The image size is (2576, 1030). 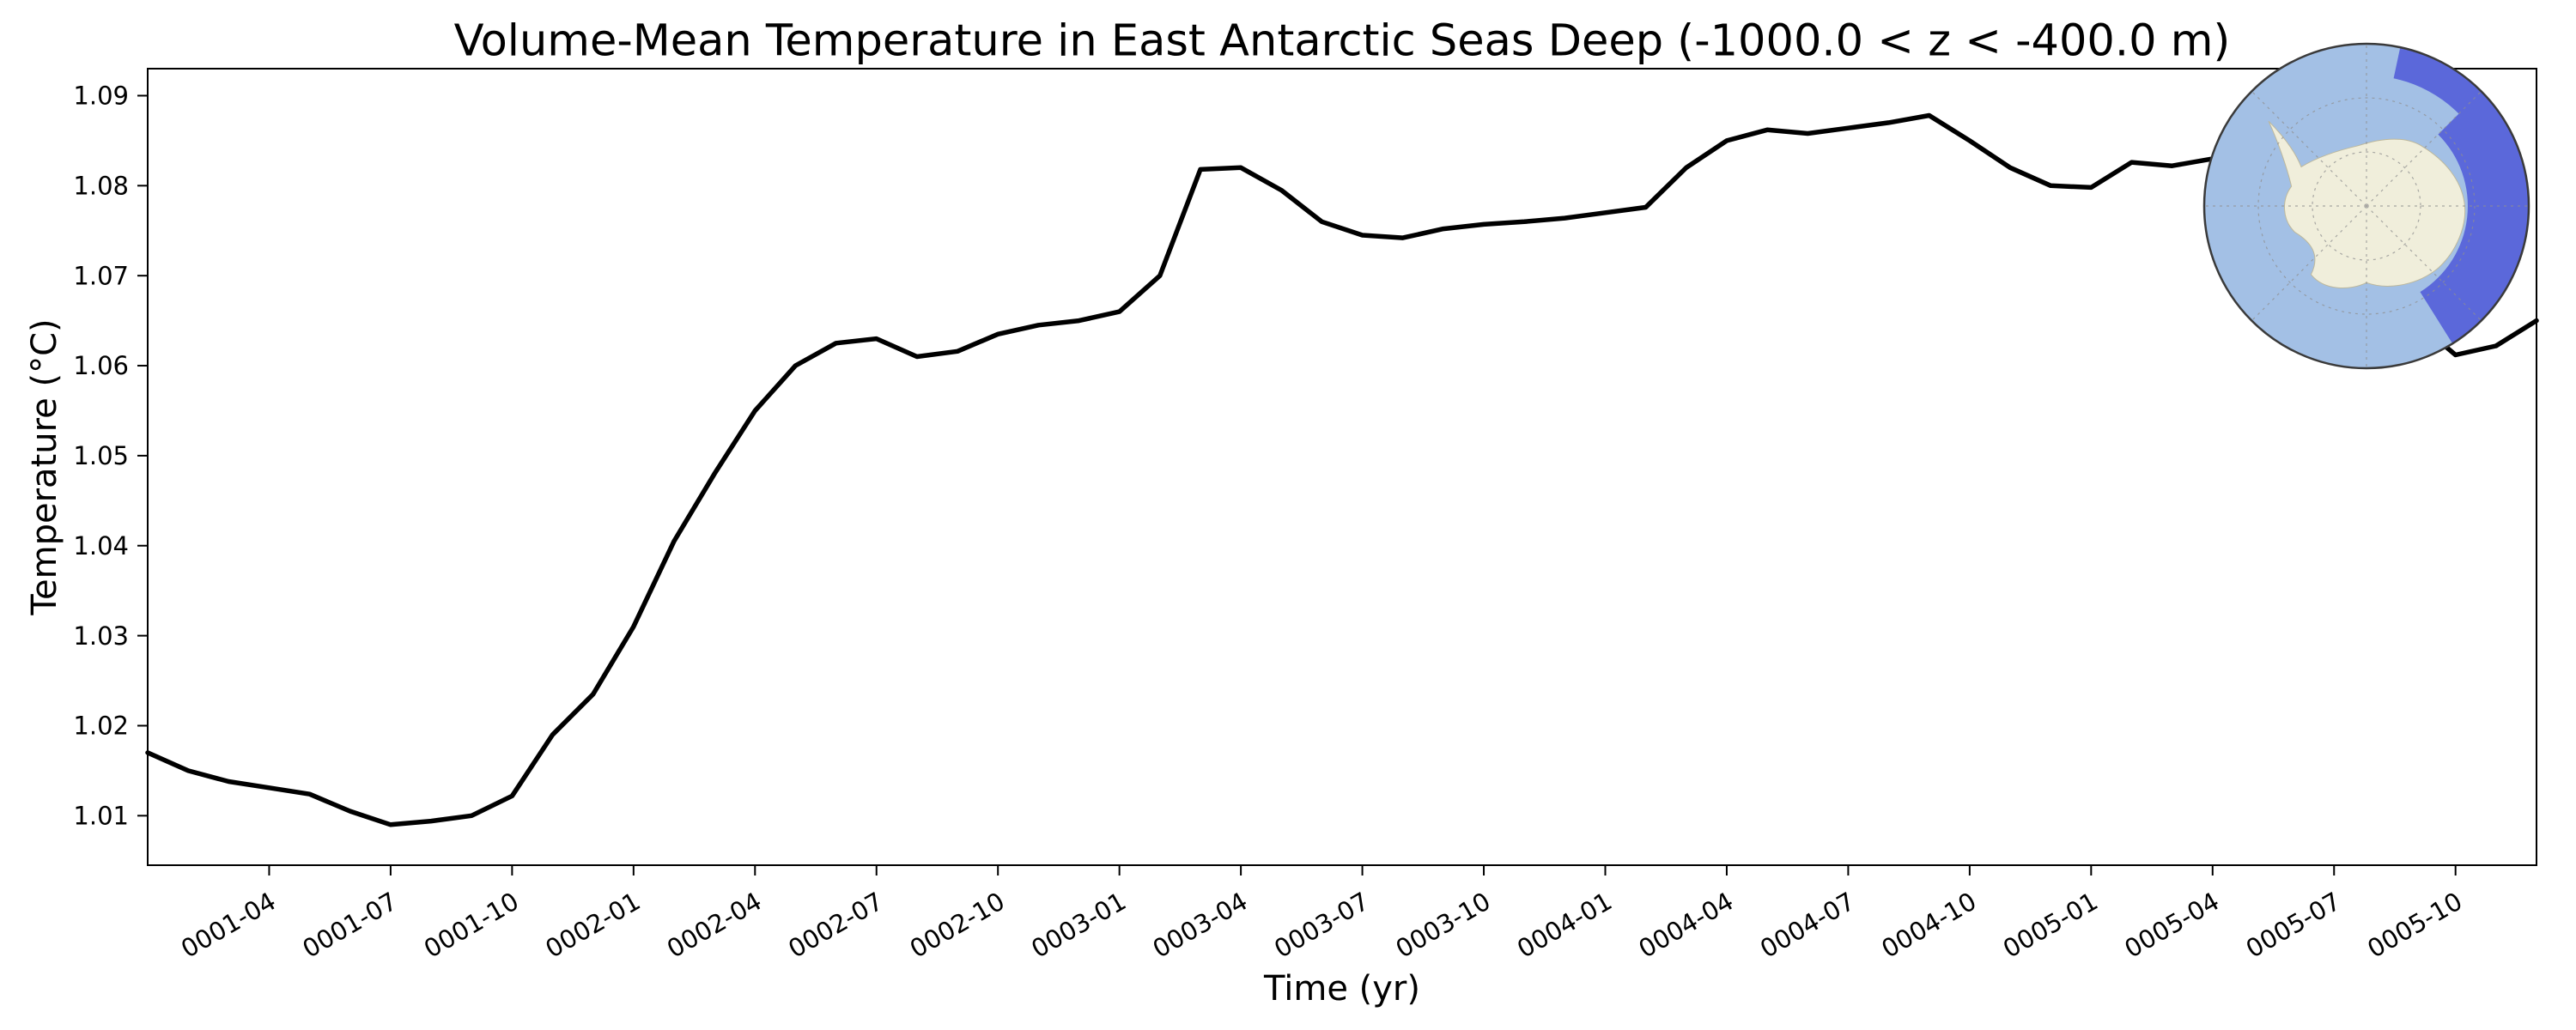 I want to click on x-tick-label: 0001-10, so click(x=472, y=925).